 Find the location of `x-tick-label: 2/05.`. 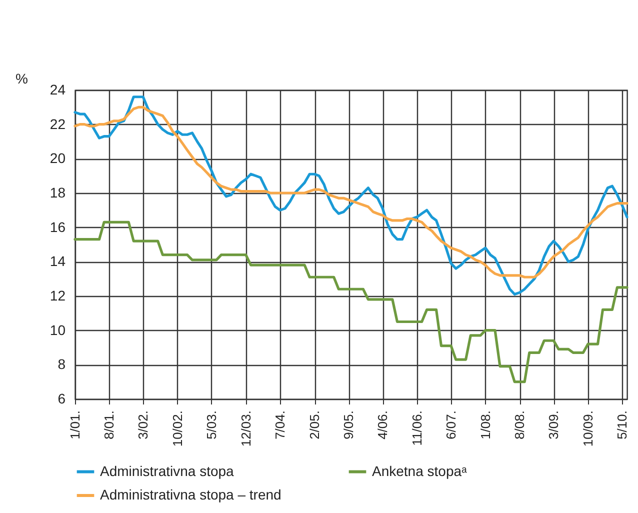

x-tick-label: 2/05. is located at coordinates (314, 425).